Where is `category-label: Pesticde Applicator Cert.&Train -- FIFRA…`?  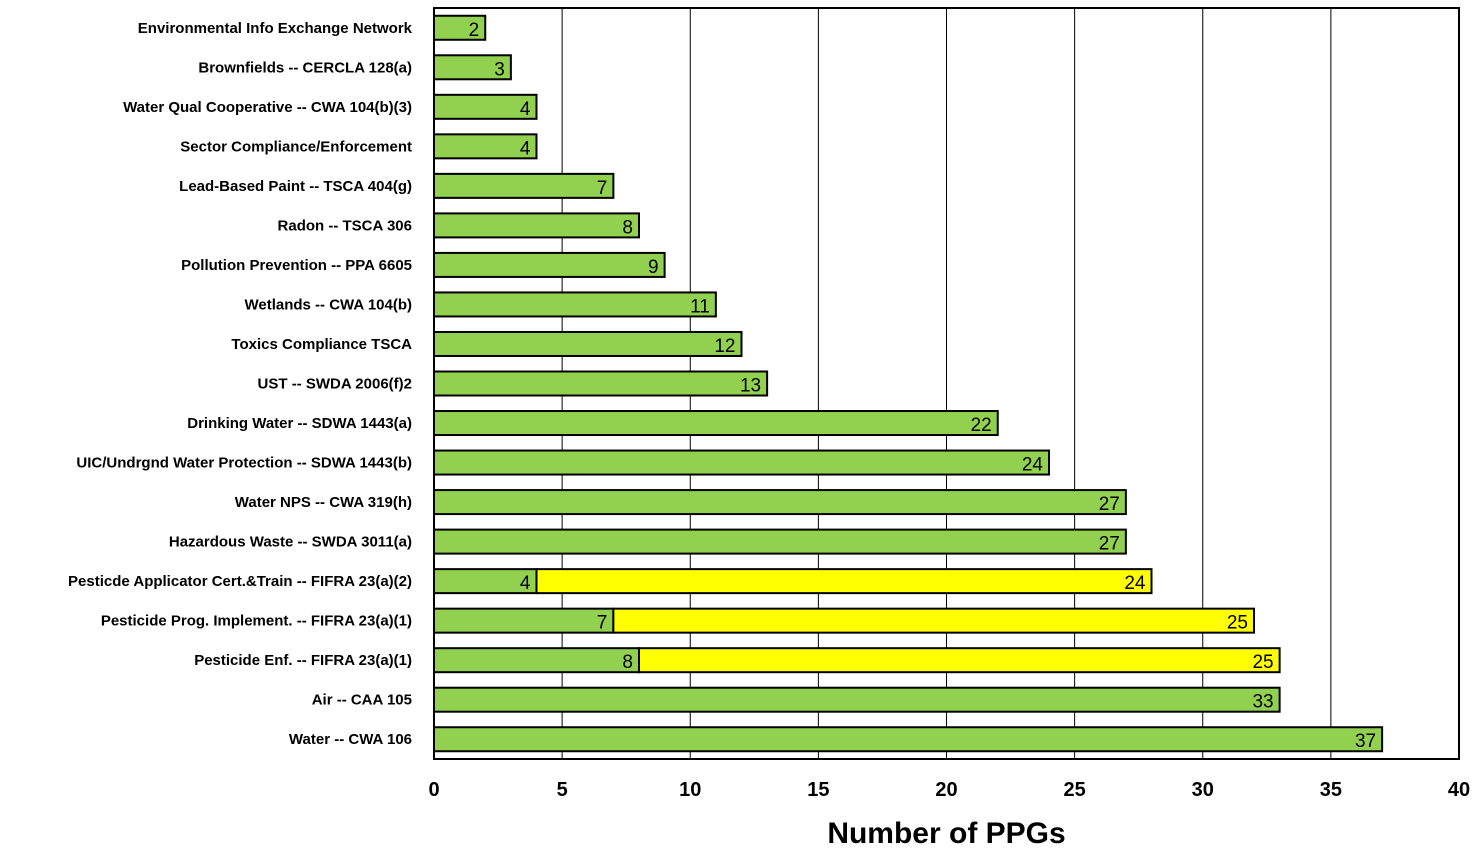 category-label: Pesticde Applicator Cert.&Train -- FIFRA… is located at coordinates (240, 581).